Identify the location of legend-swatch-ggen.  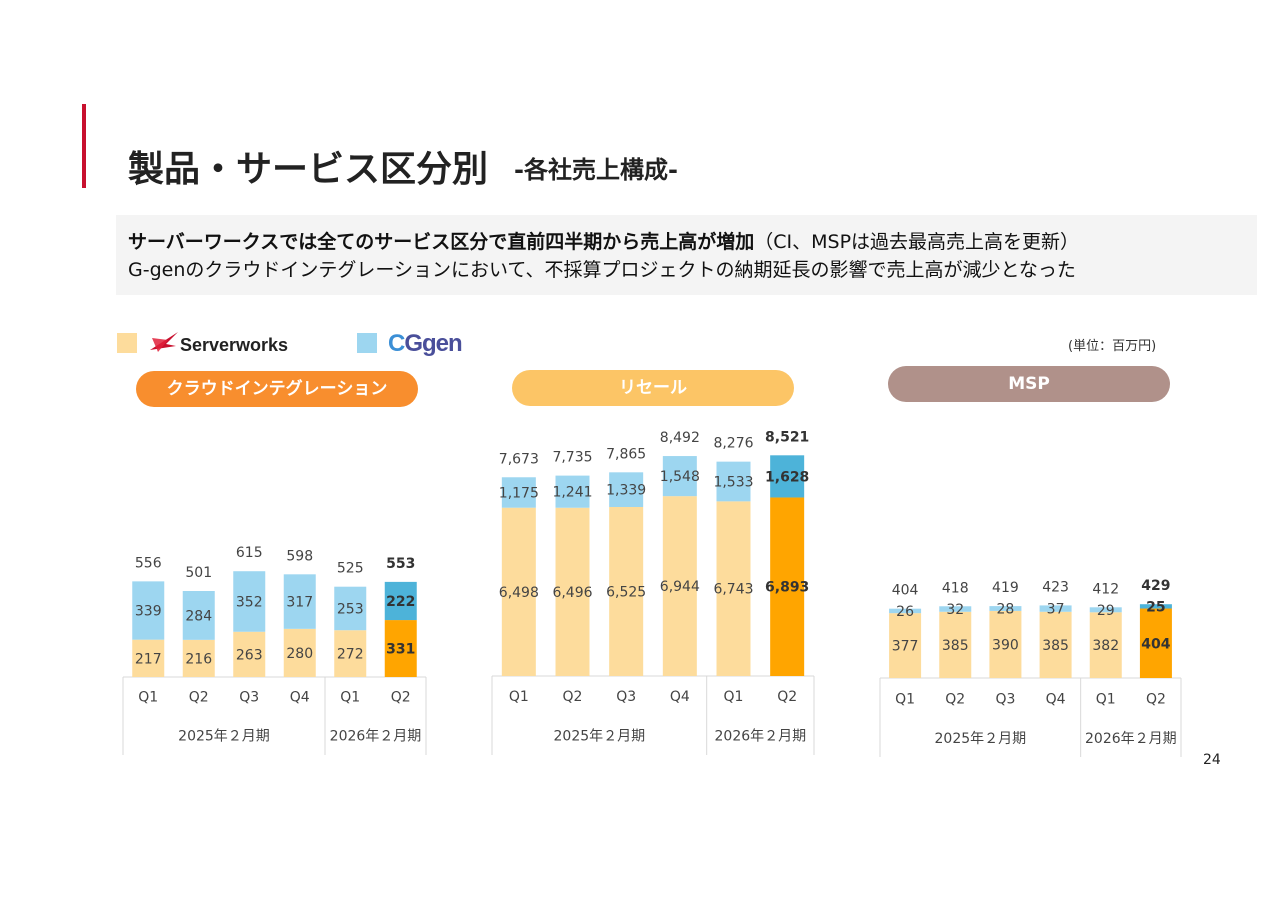
(367, 343).